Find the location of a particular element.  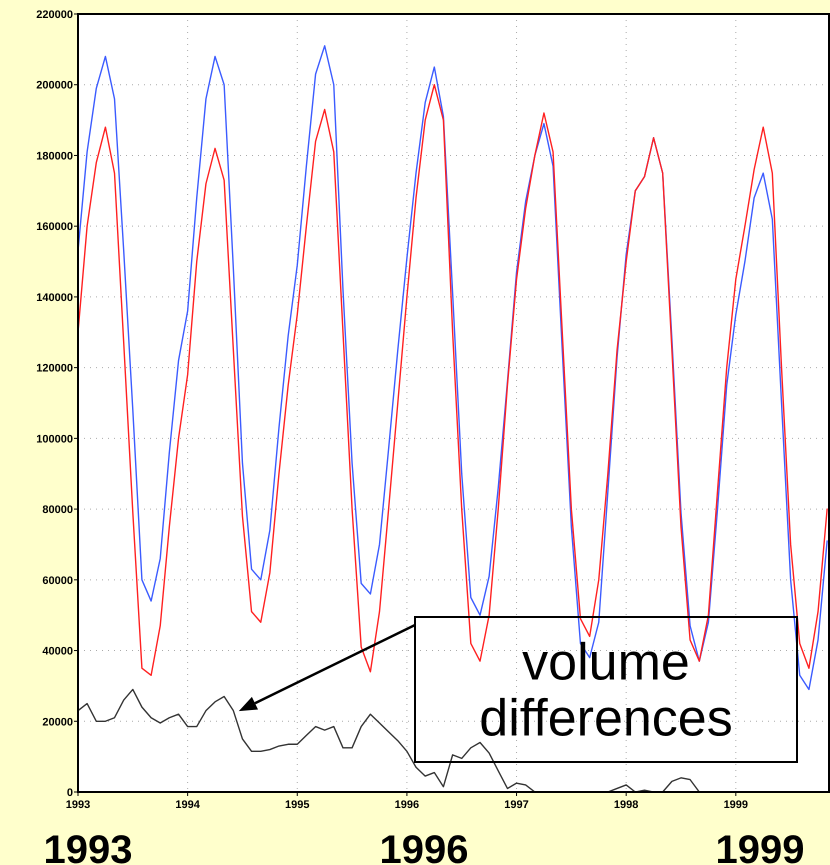

x-tick-label: 1997 is located at coordinates (516, 805).